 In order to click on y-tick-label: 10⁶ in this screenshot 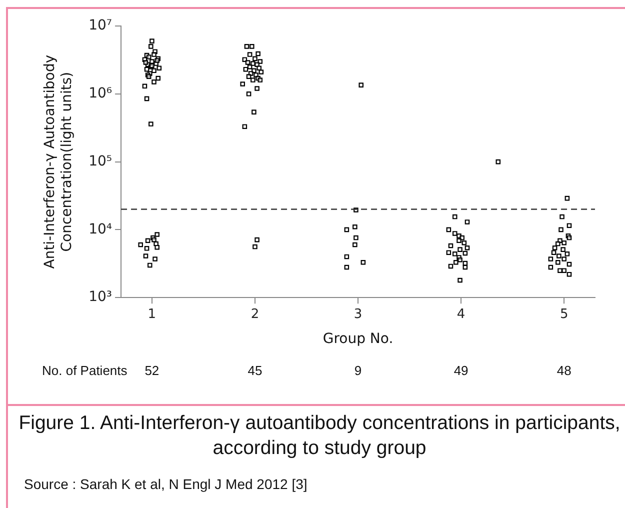, I will do `click(100, 94)`.